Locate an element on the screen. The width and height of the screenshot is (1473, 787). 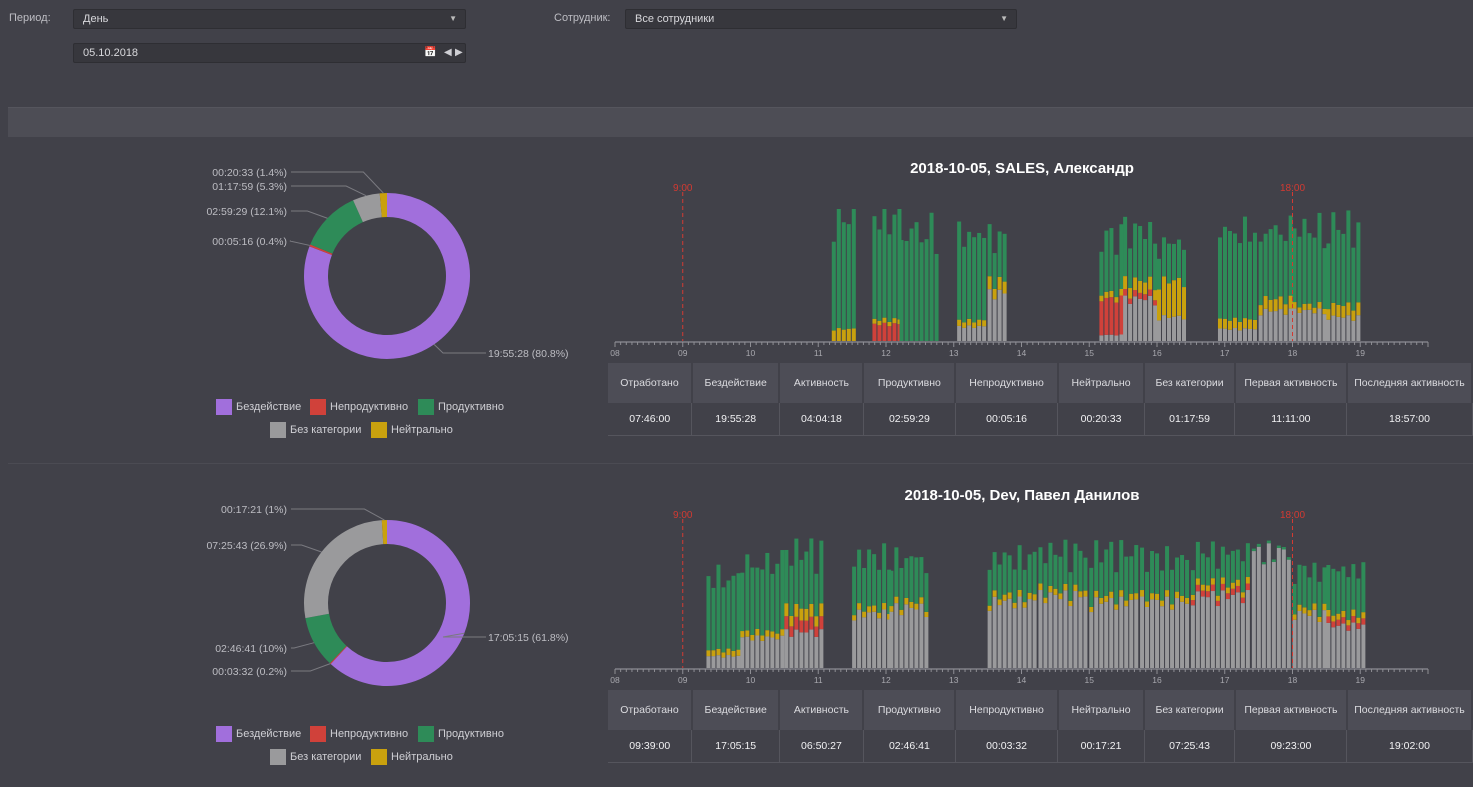
legend-item-uncategorized: Без категории is located at coordinates (315, 430).